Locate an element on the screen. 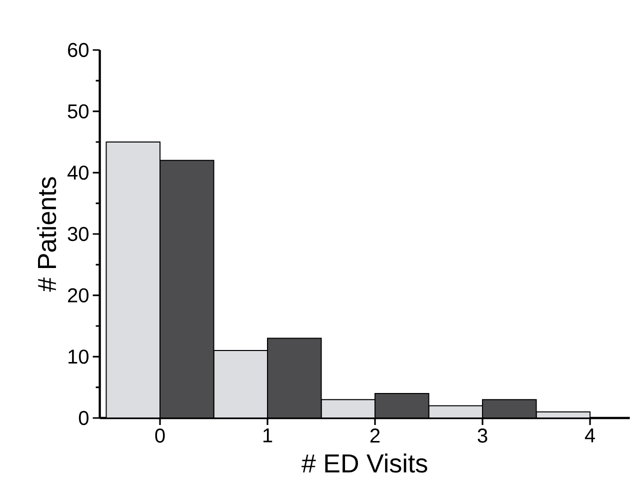  y-tick-label: 0 is located at coordinates (83, 418).